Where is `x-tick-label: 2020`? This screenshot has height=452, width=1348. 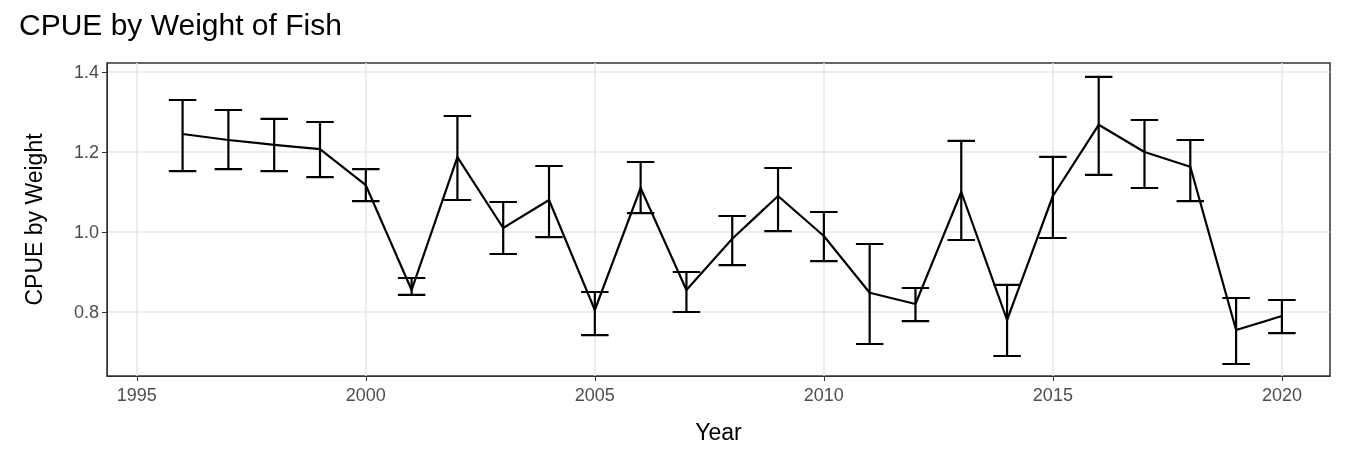
x-tick-label: 2020 is located at coordinates (1281, 395).